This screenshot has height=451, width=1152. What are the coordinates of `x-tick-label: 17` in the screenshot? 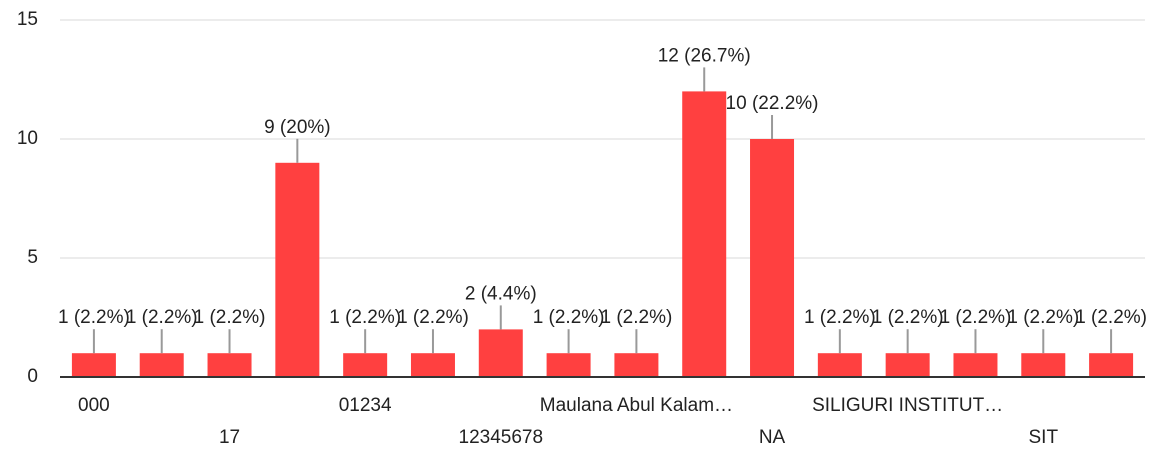 It's located at (229, 437).